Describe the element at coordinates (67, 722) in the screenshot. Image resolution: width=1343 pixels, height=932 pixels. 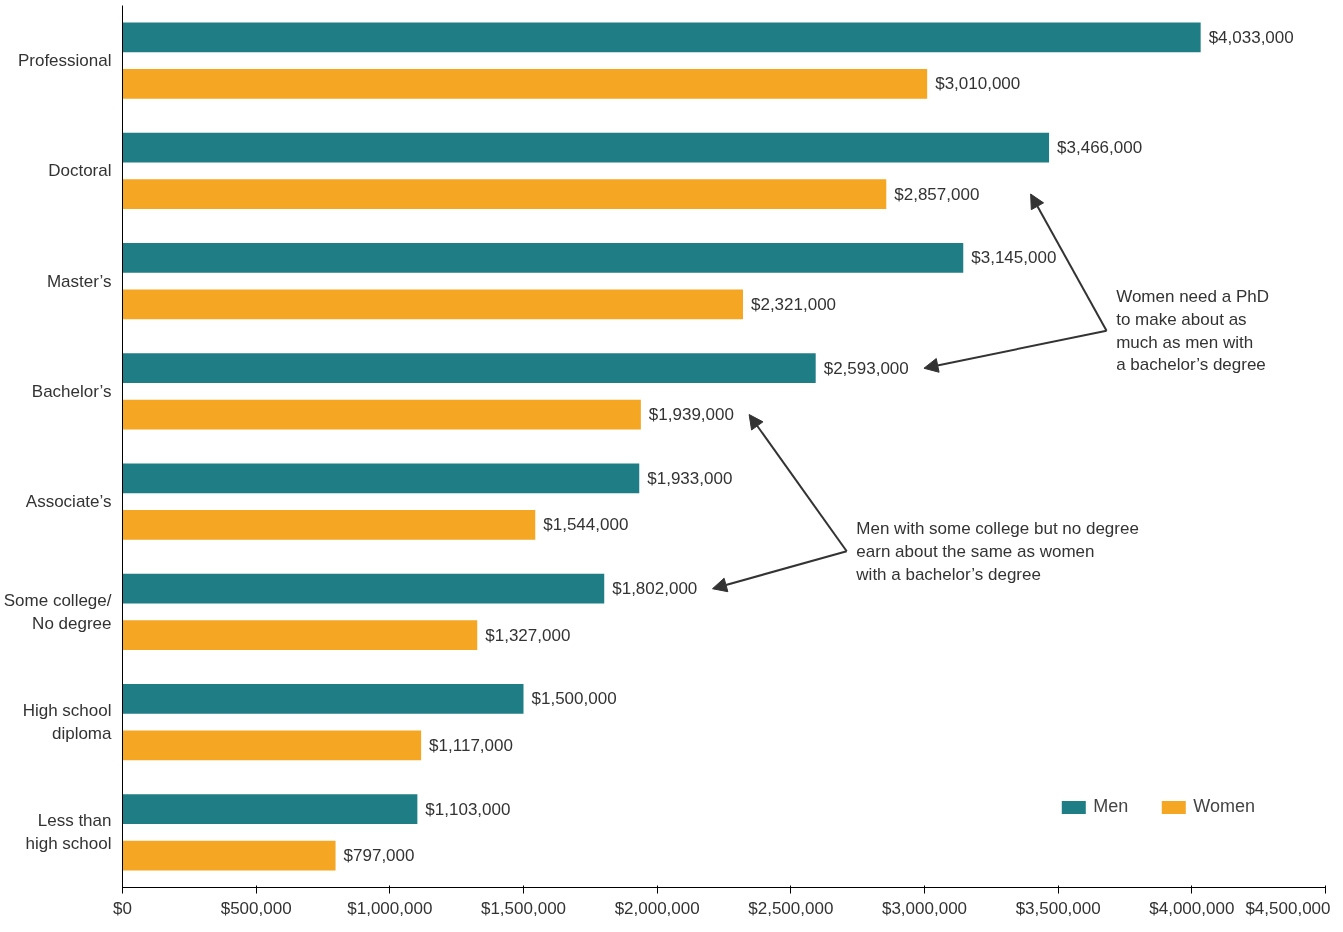
I see `y-tick-label: High school diploma` at that location.